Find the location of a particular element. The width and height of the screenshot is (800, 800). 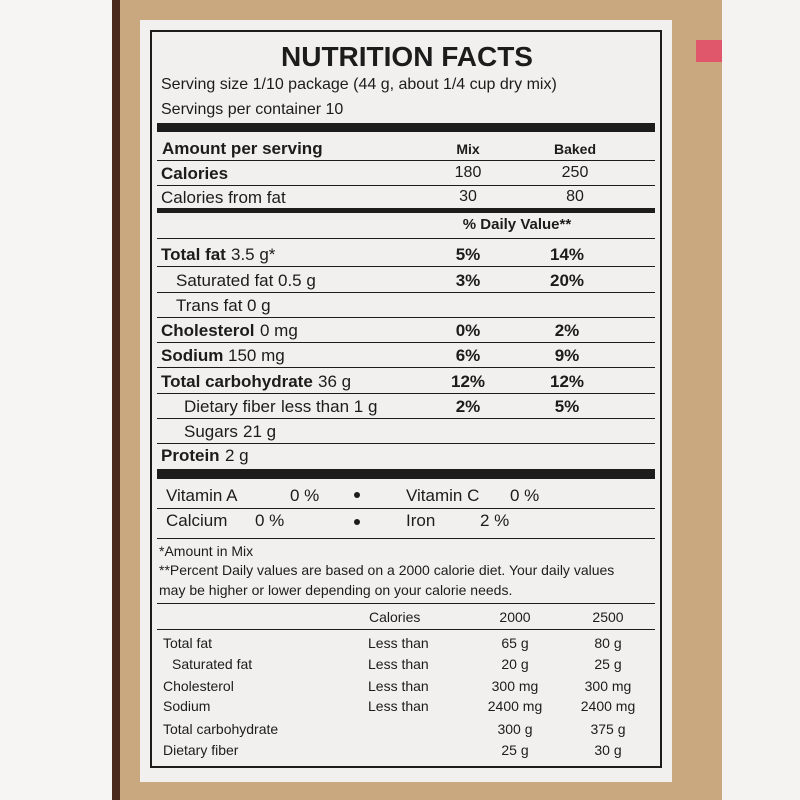

calorie-baked: 80 is located at coordinates (575, 196).